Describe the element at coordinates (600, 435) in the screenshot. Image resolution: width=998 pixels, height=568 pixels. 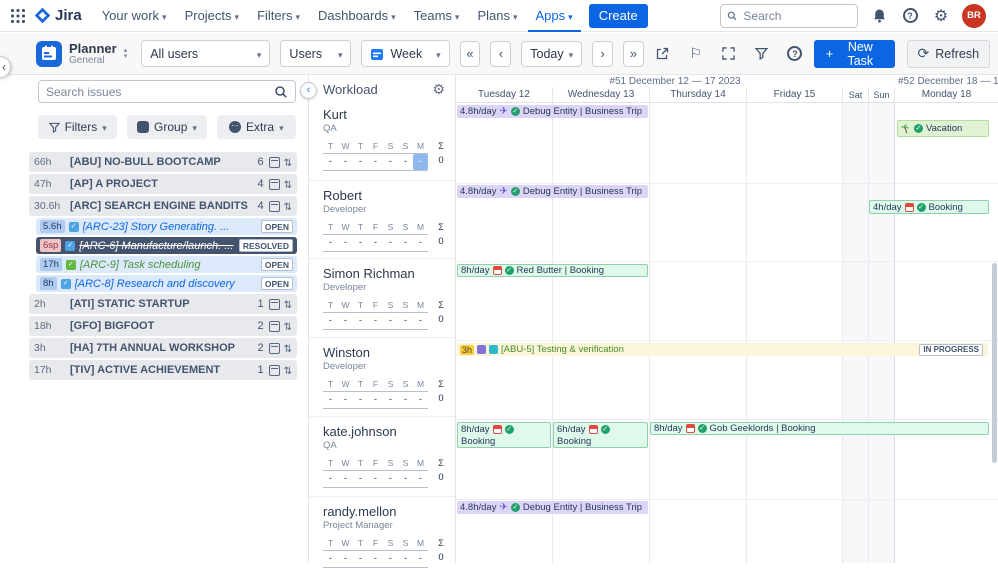
I see `event-booking: 6h/dayBooking` at that location.